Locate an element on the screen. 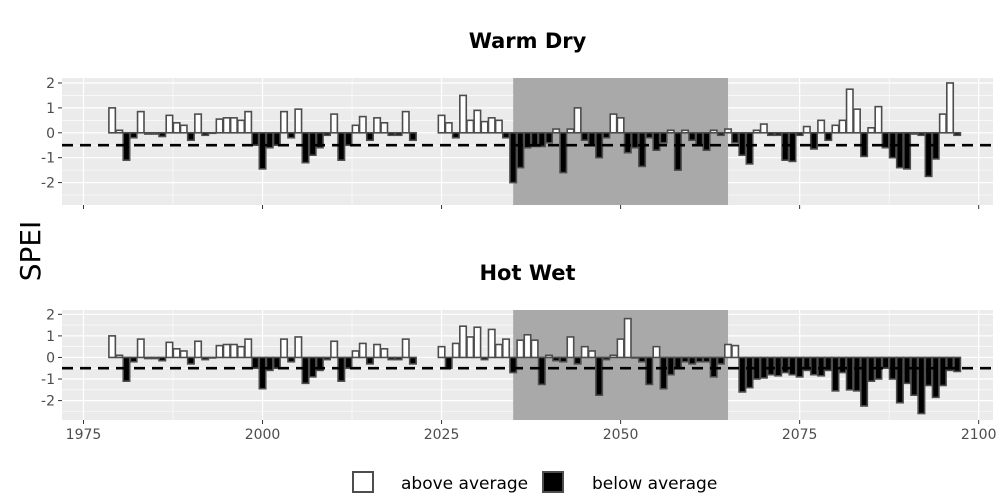 The image size is (1000, 500). highlight-period is located at coordinates (621, 365).